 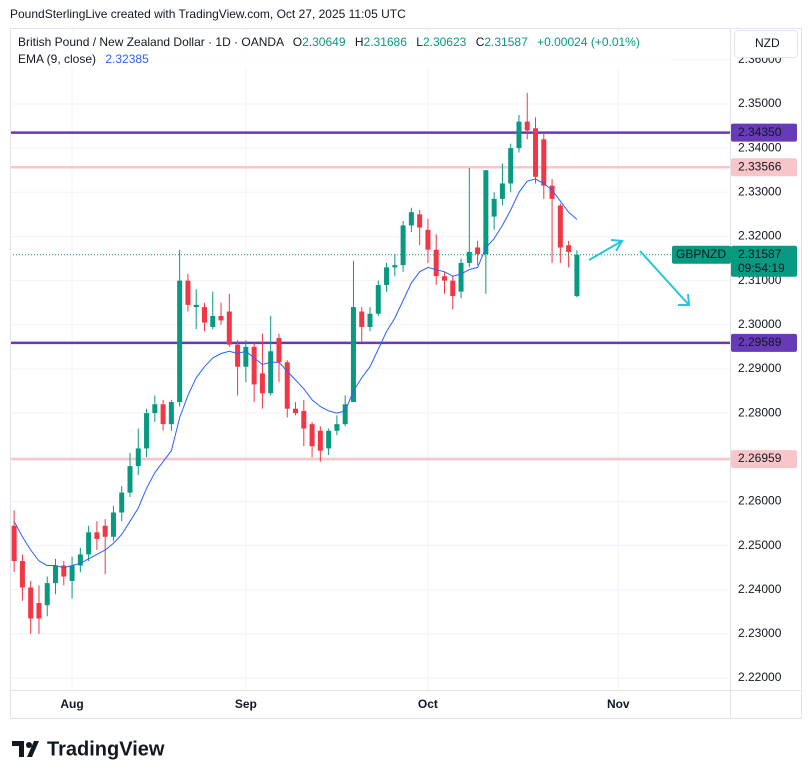 What do you see at coordinates (760, 254) in the screenshot?
I see `last-price-label: 2.31587` at bounding box center [760, 254].